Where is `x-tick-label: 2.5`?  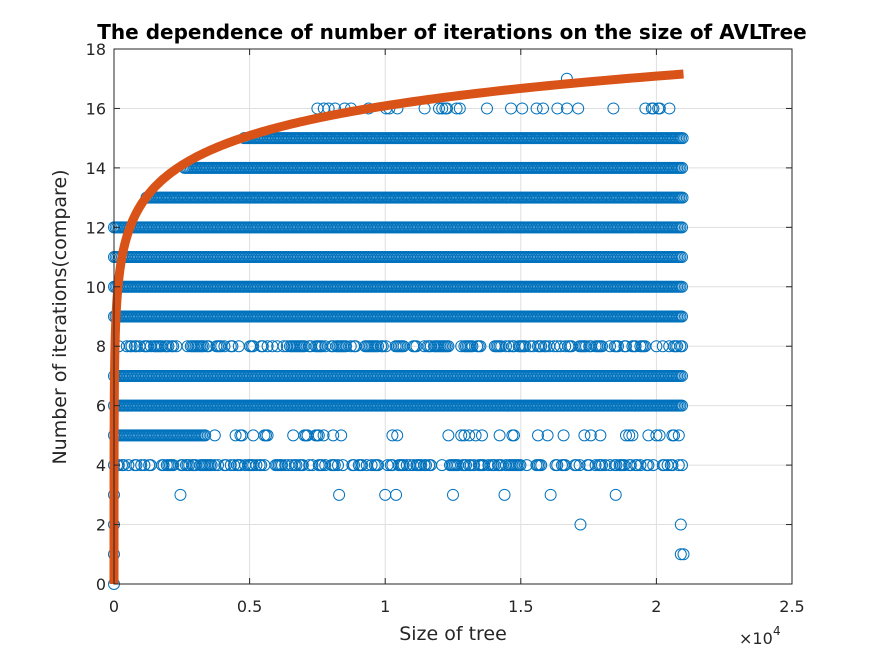 x-tick-label: 2.5 is located at coordinates (791, 606).